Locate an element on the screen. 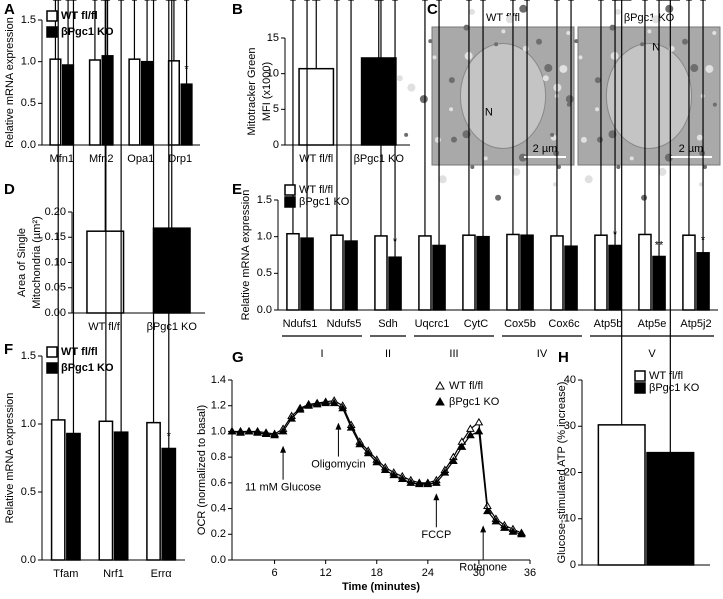 The image size is (723, 599). y-tick-label: 20 is located at coordinates (570, 472).